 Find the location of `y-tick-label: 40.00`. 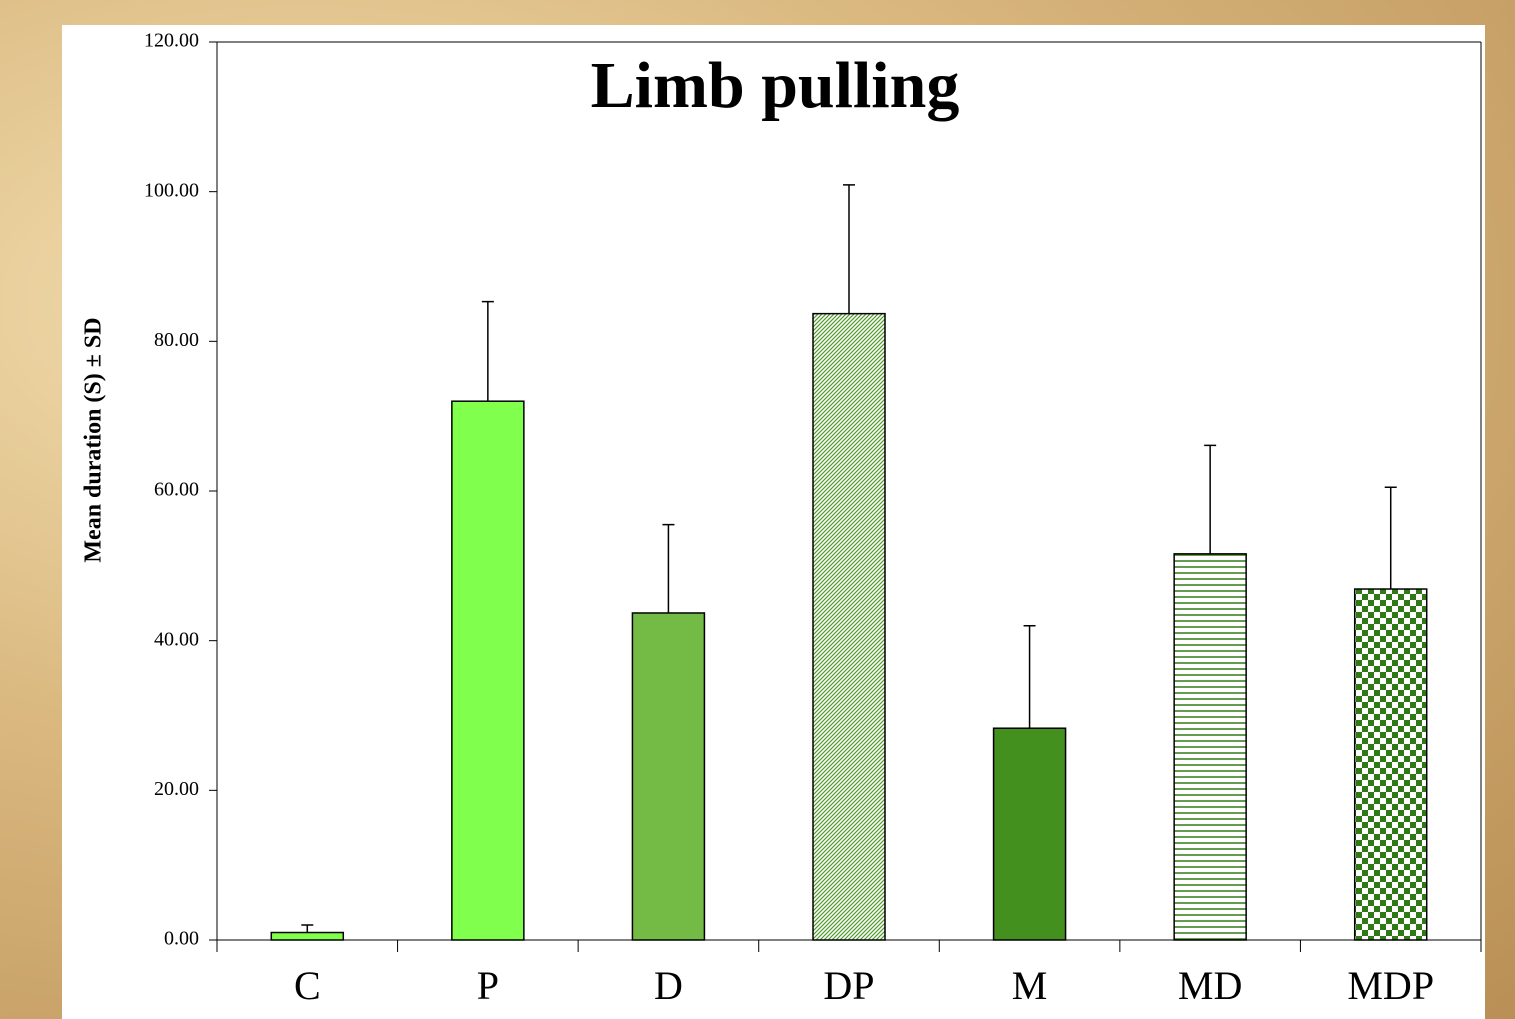

y-tick-label: 40.00 is located at coordinates (176, 639).